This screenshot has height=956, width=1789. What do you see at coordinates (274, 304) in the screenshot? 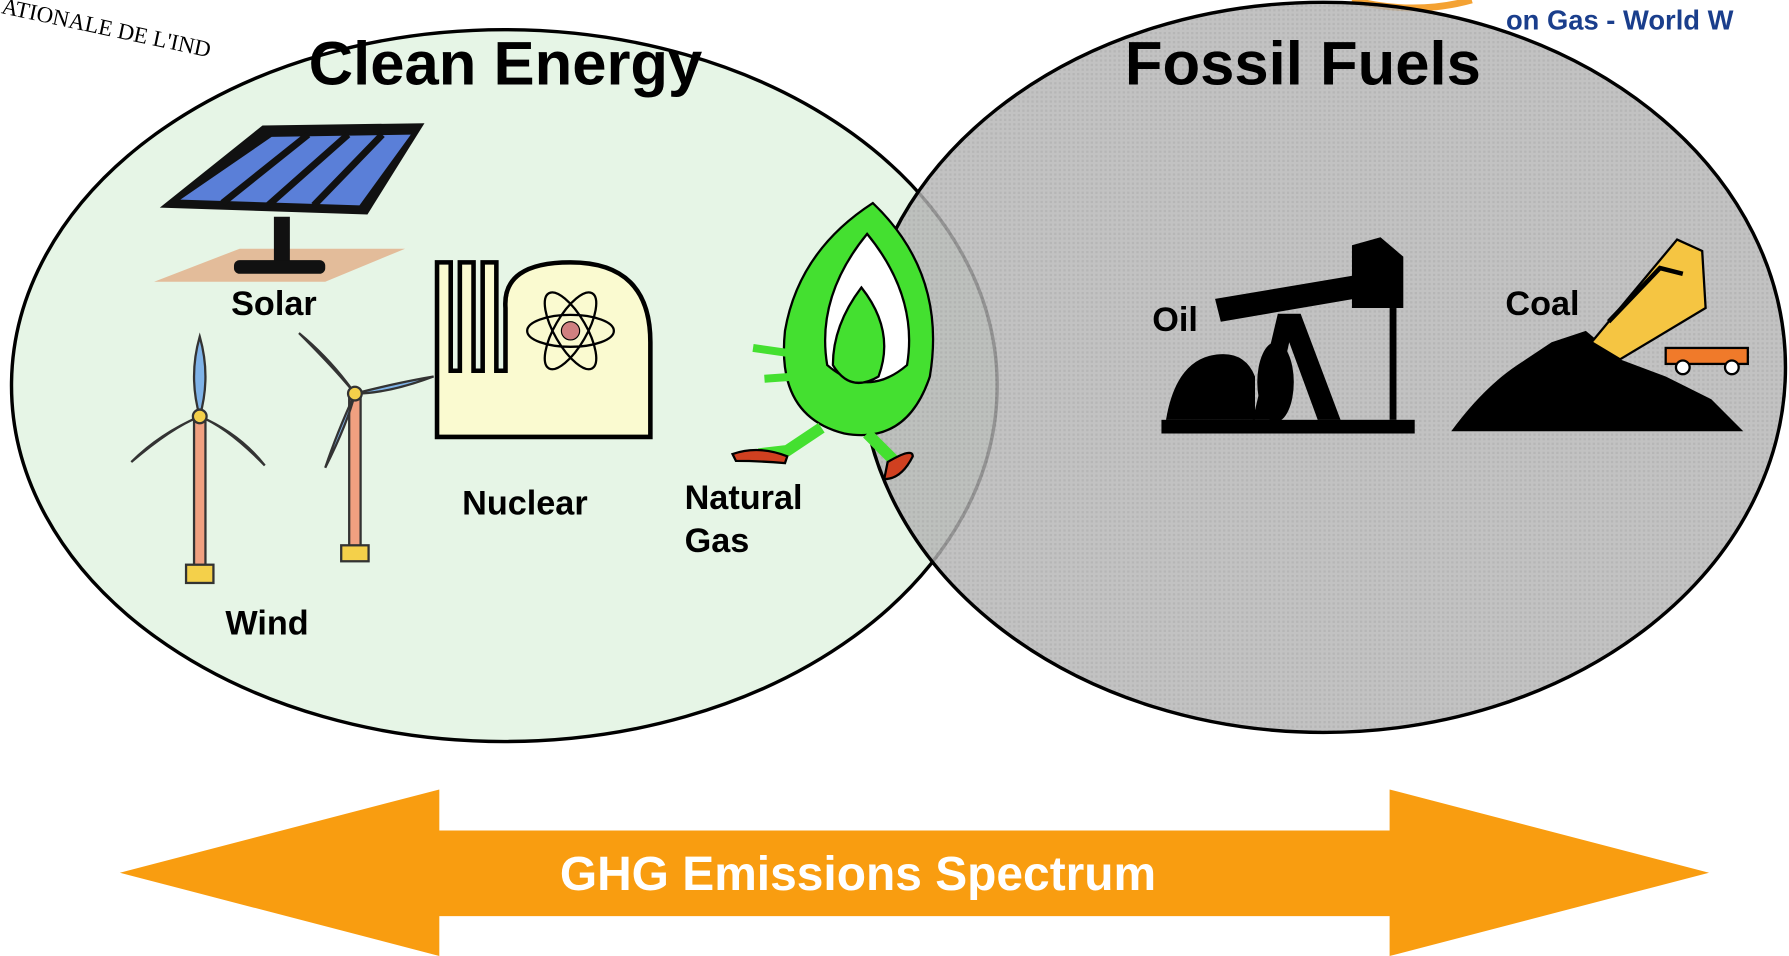
I see `solar-label: Solar` at bounding box center [274, 304].